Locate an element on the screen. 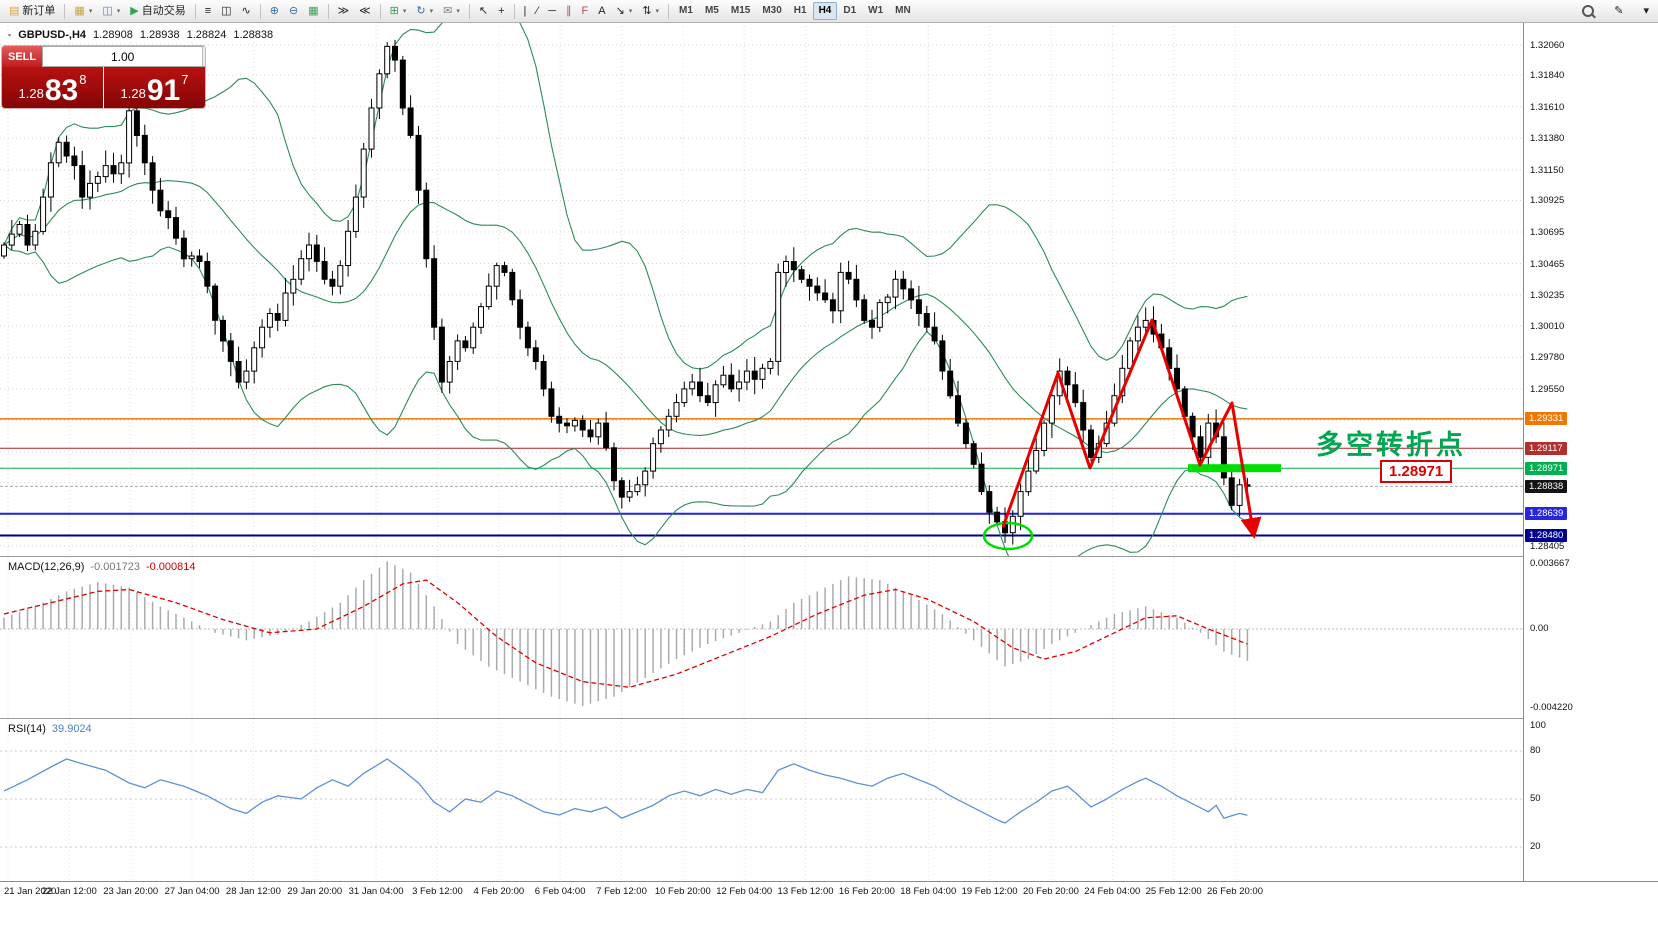 The width and height of the screenshot is (1658, 951). autotrading-button: ▶ 自动交易 is located at coordinates (157, 11).